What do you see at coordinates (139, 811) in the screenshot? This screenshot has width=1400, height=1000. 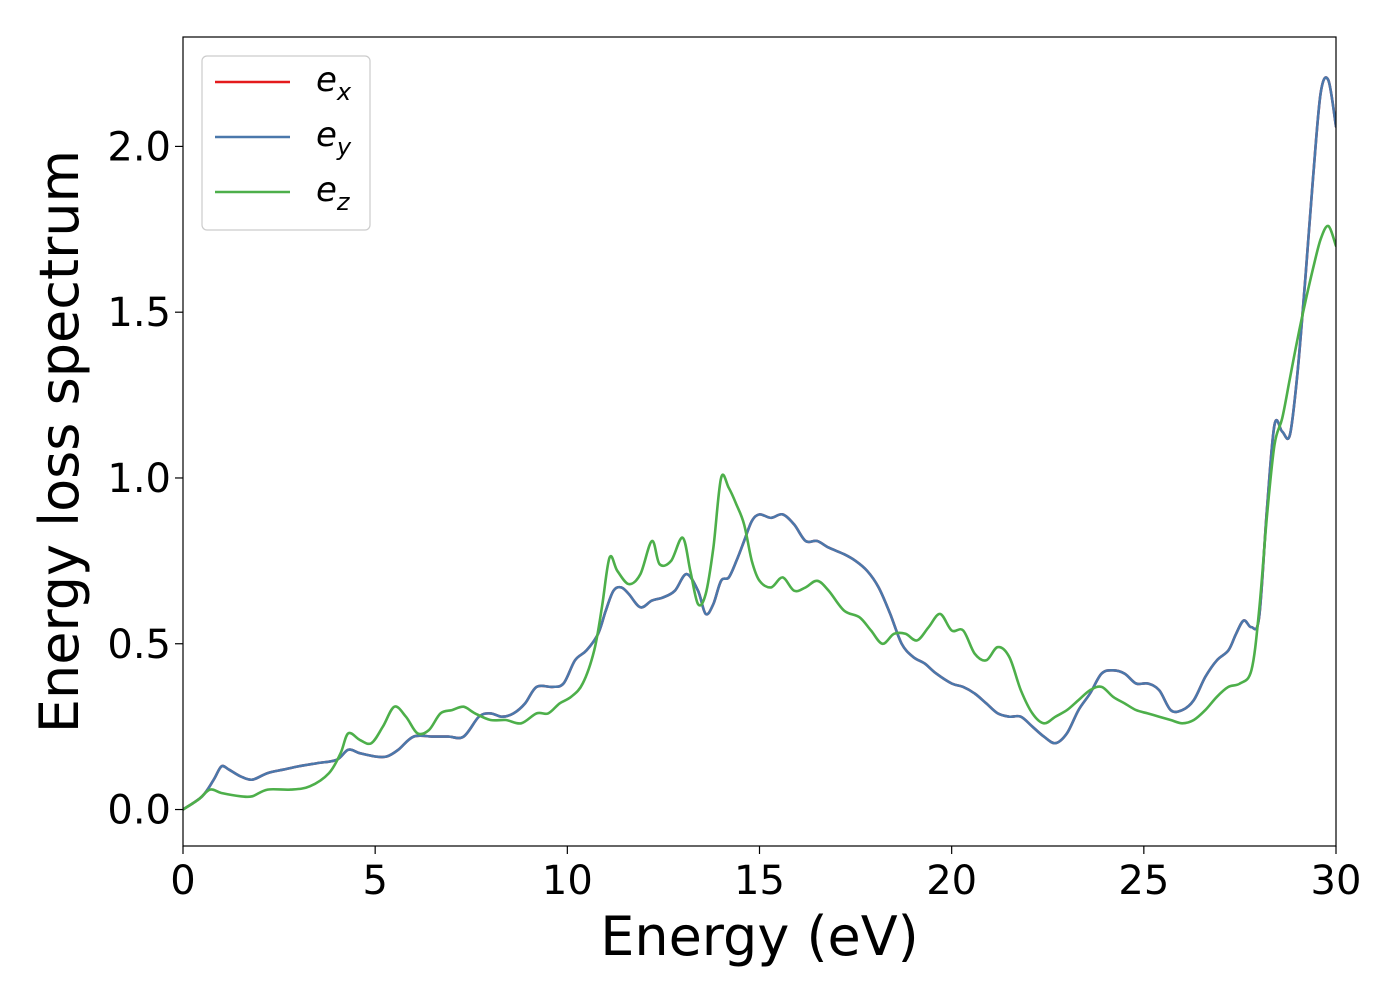 I see `y-tick-label: 0.0` at bounding box center [139, 811].